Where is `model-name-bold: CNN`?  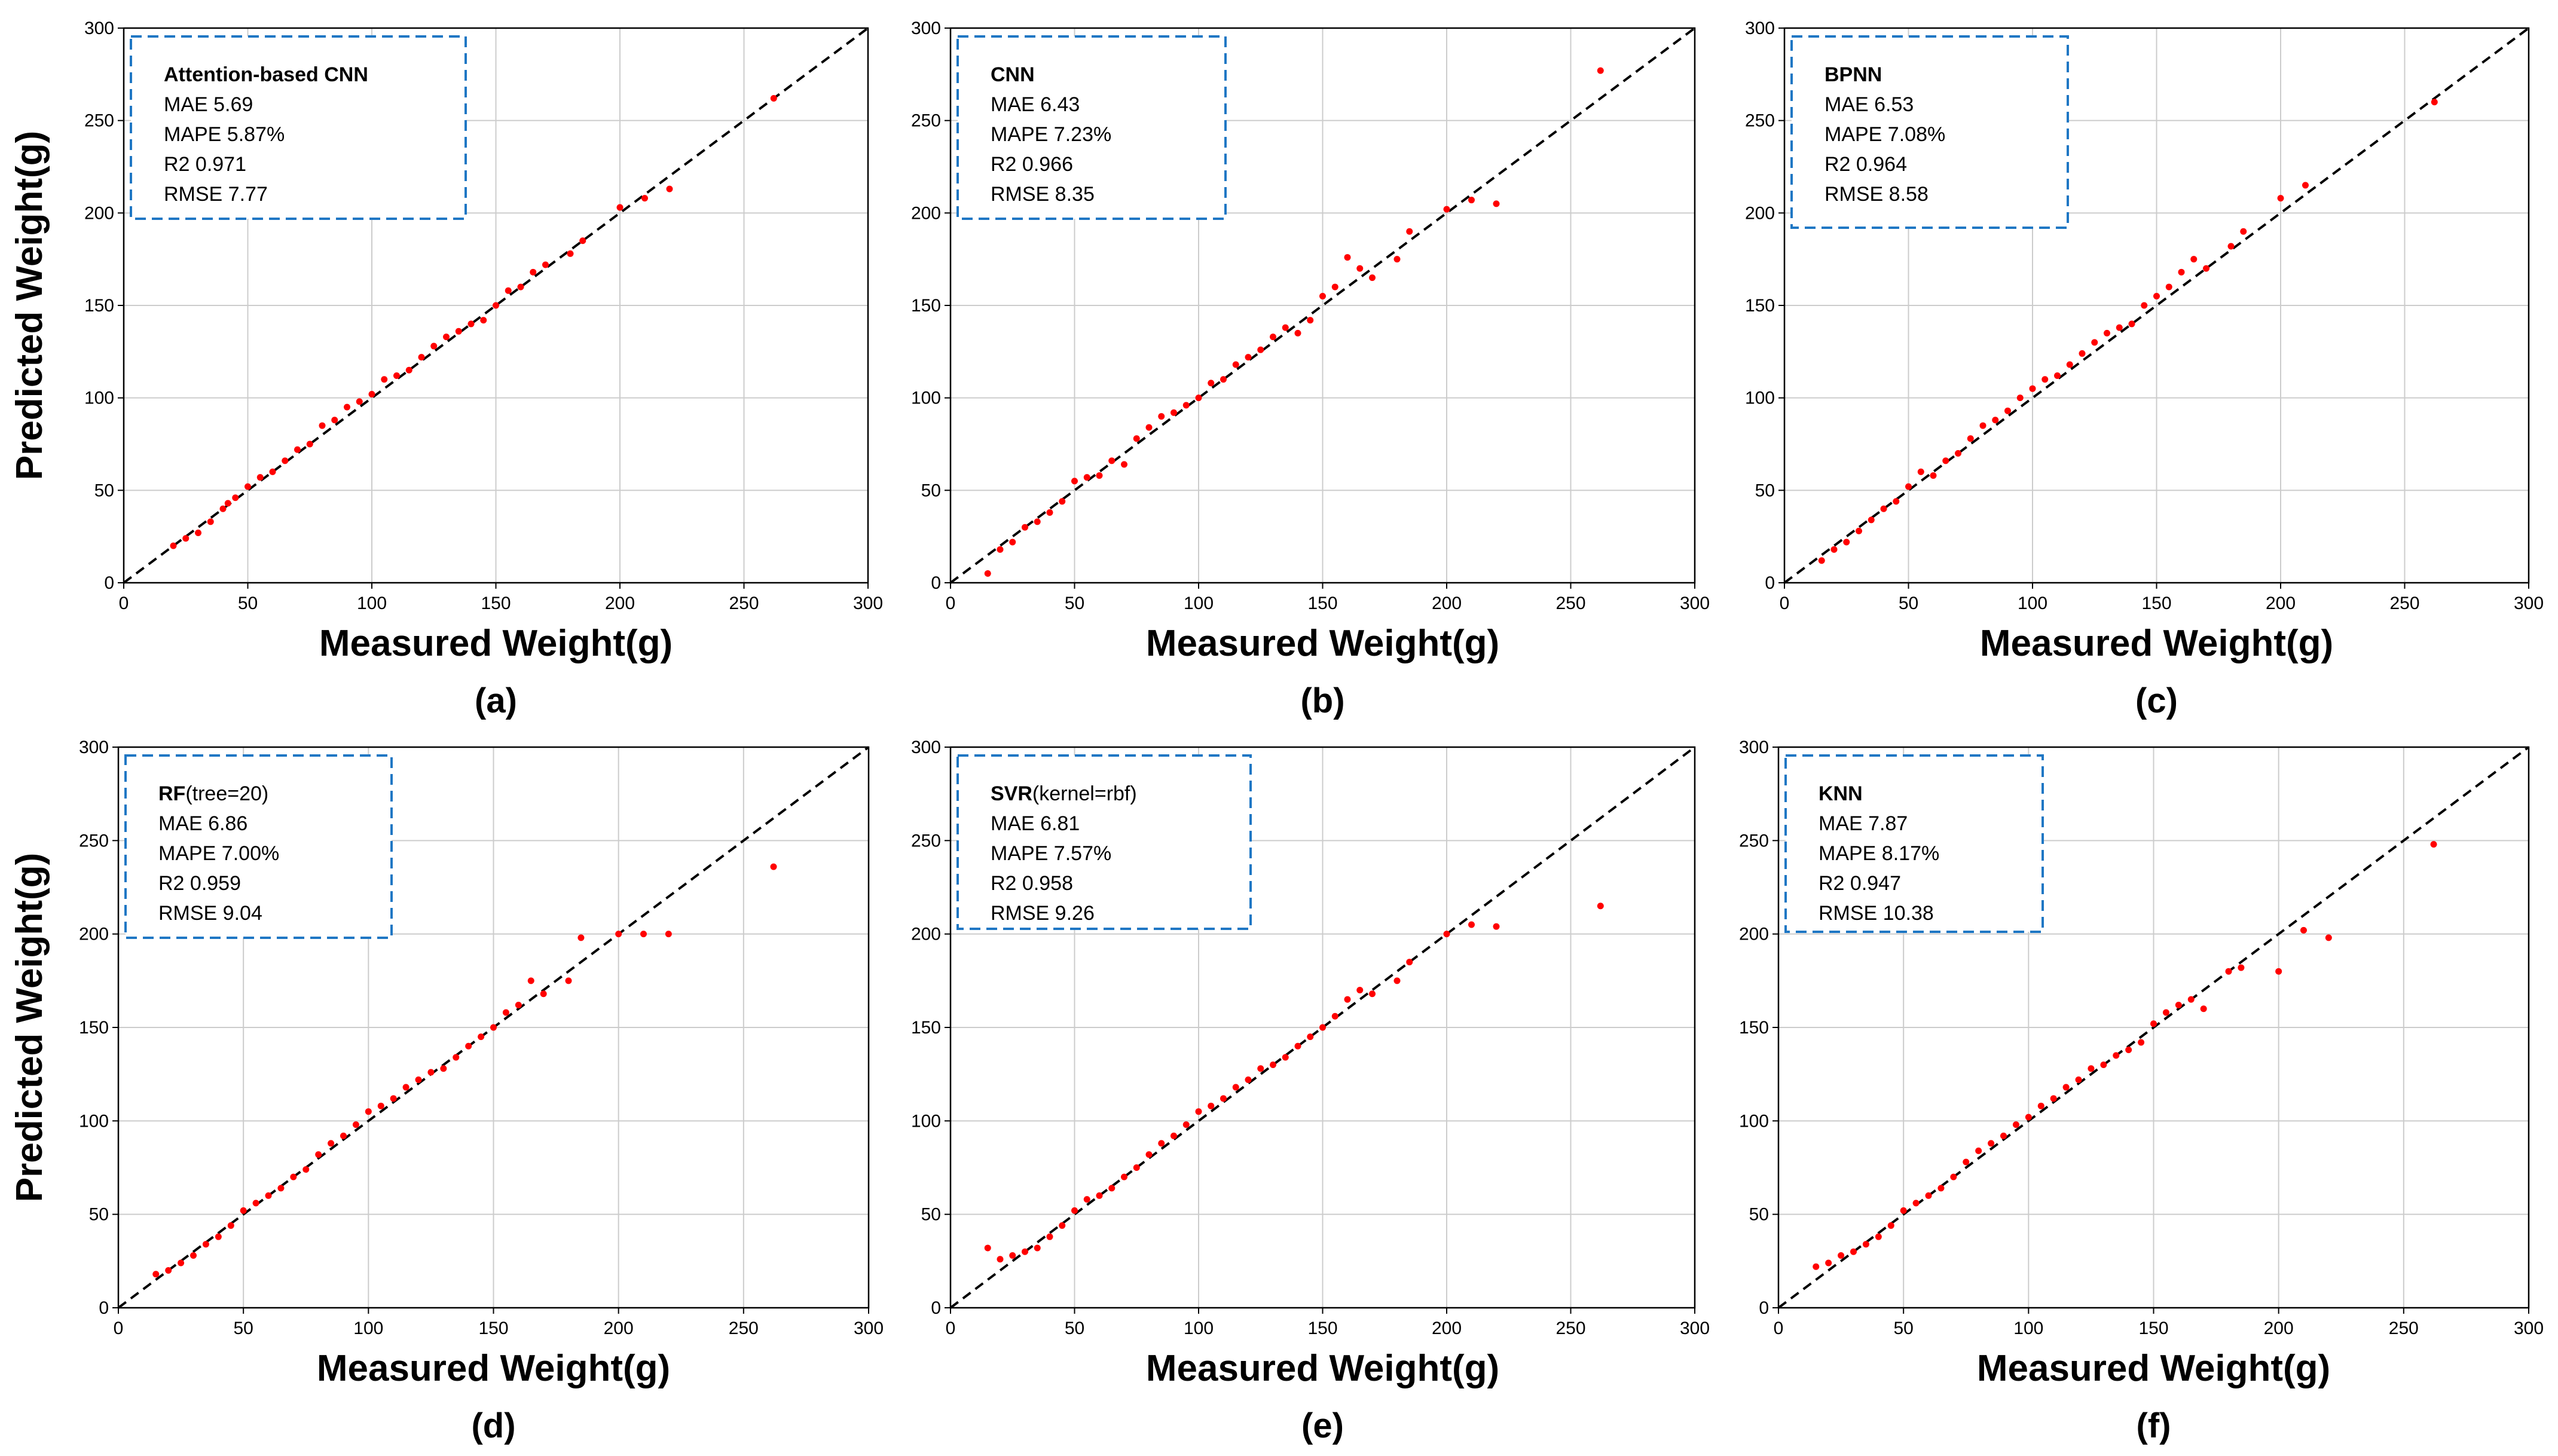 model-name-bold: CNN is located at coordinates (1013, 75).